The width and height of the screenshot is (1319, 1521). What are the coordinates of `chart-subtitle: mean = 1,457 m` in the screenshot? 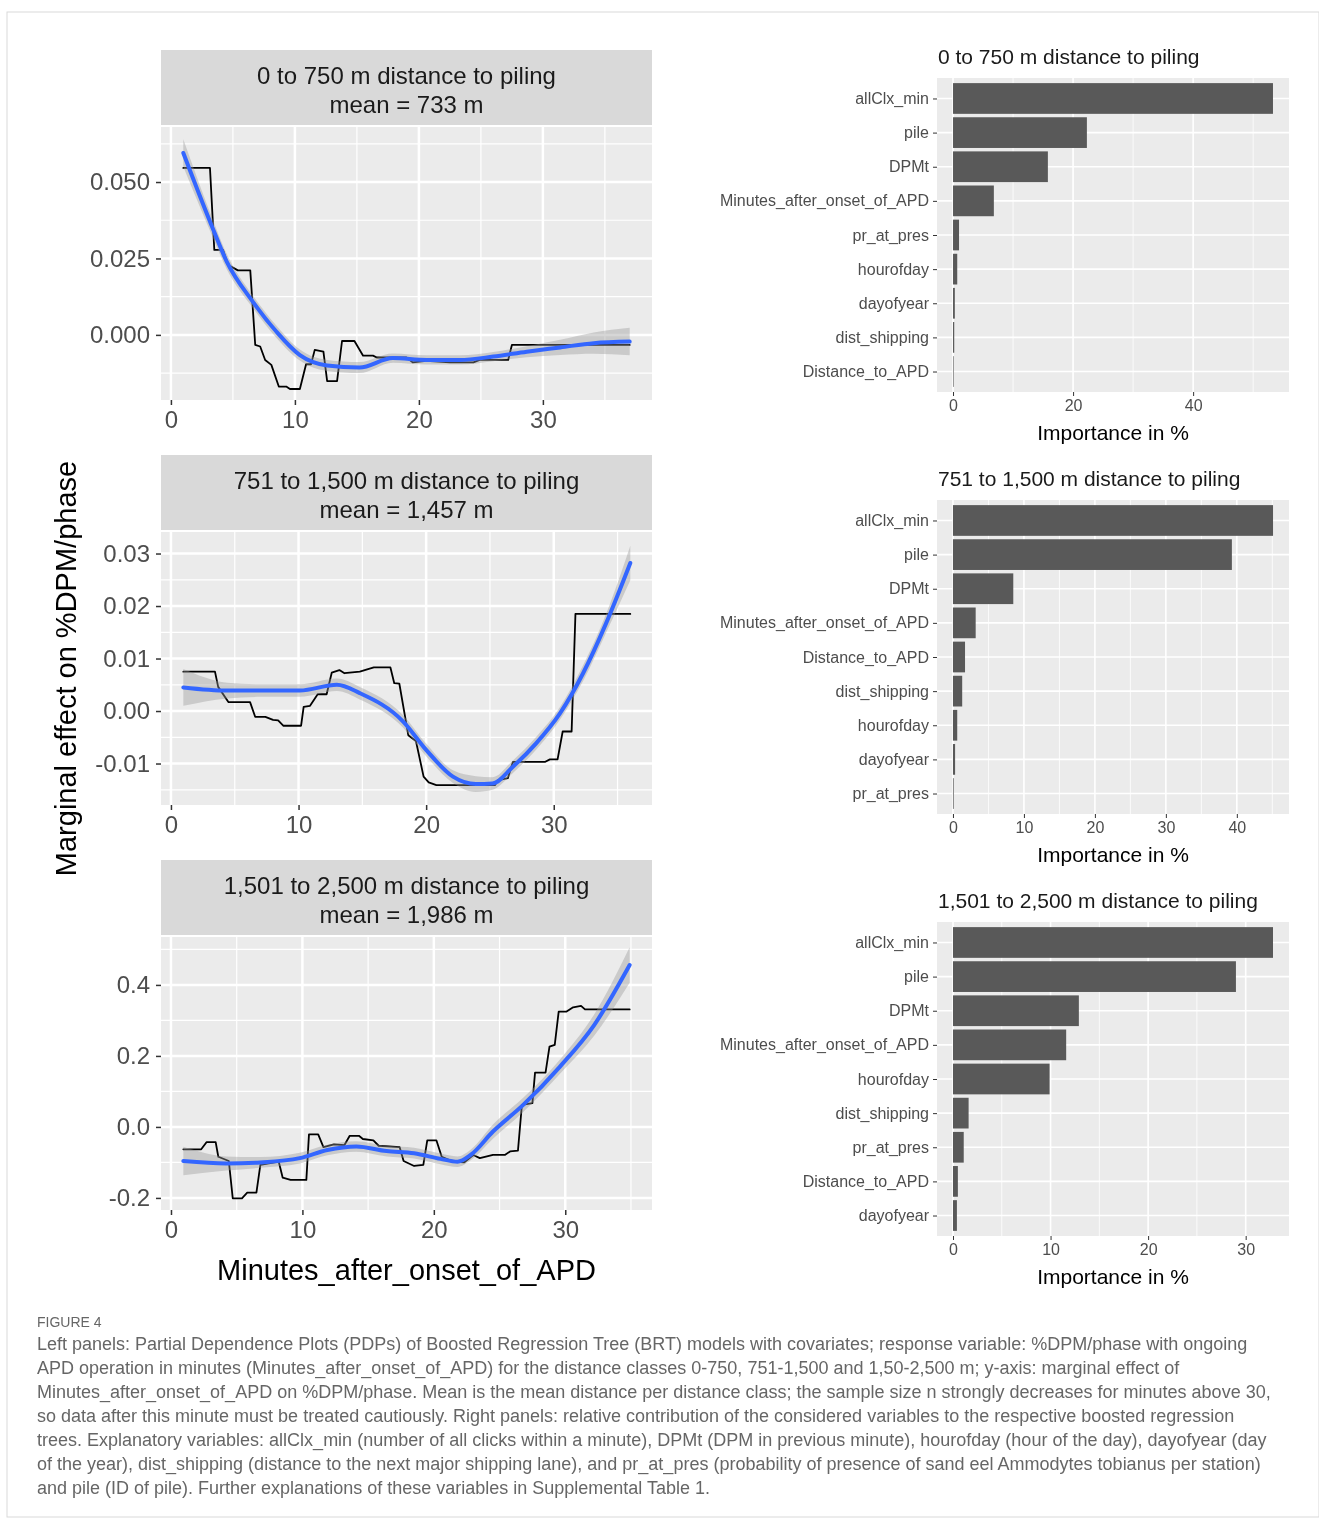 It's located at (406, 509).